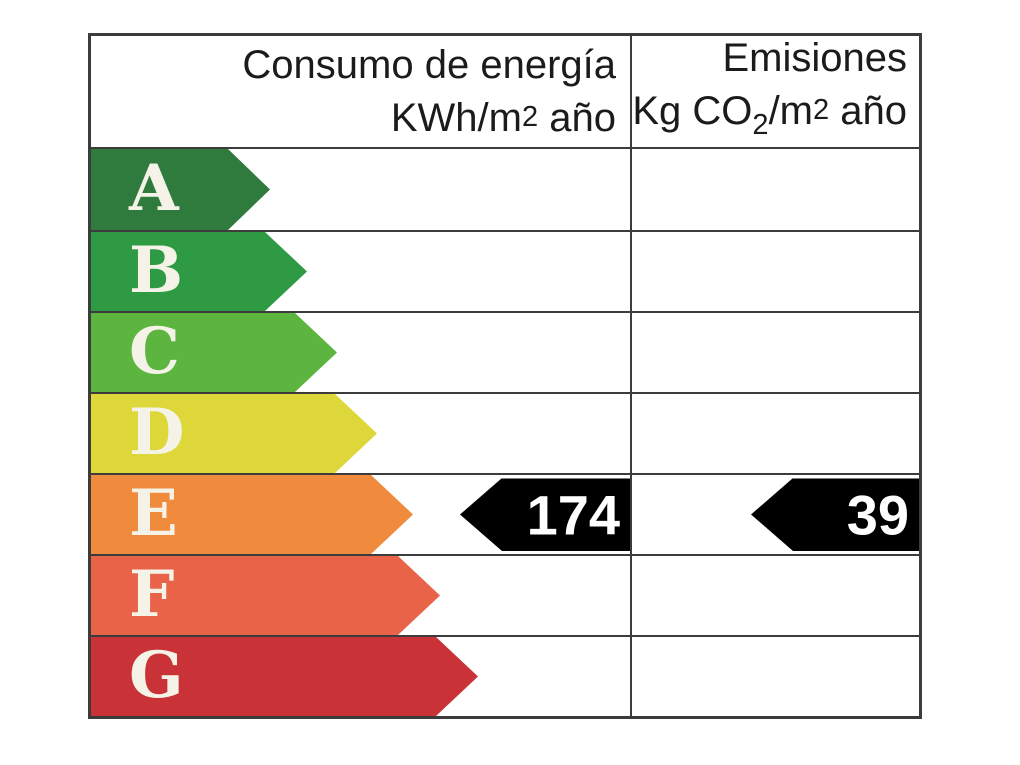  I want to click on rating-letter-d: D, so click(157, 432).